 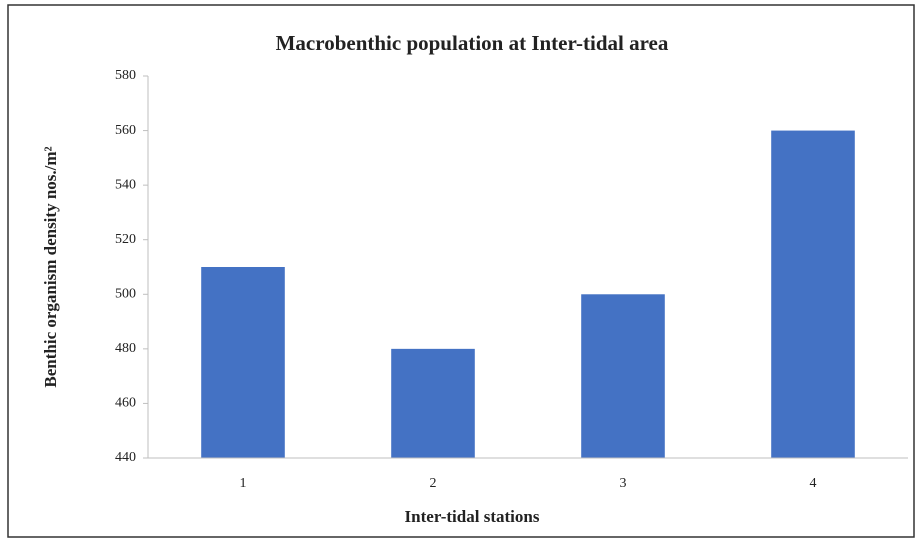 What do you see at coordinates (125, 239) in the screenshot?
I see `y-tick-label: 520` at bounding box center [125, 239].